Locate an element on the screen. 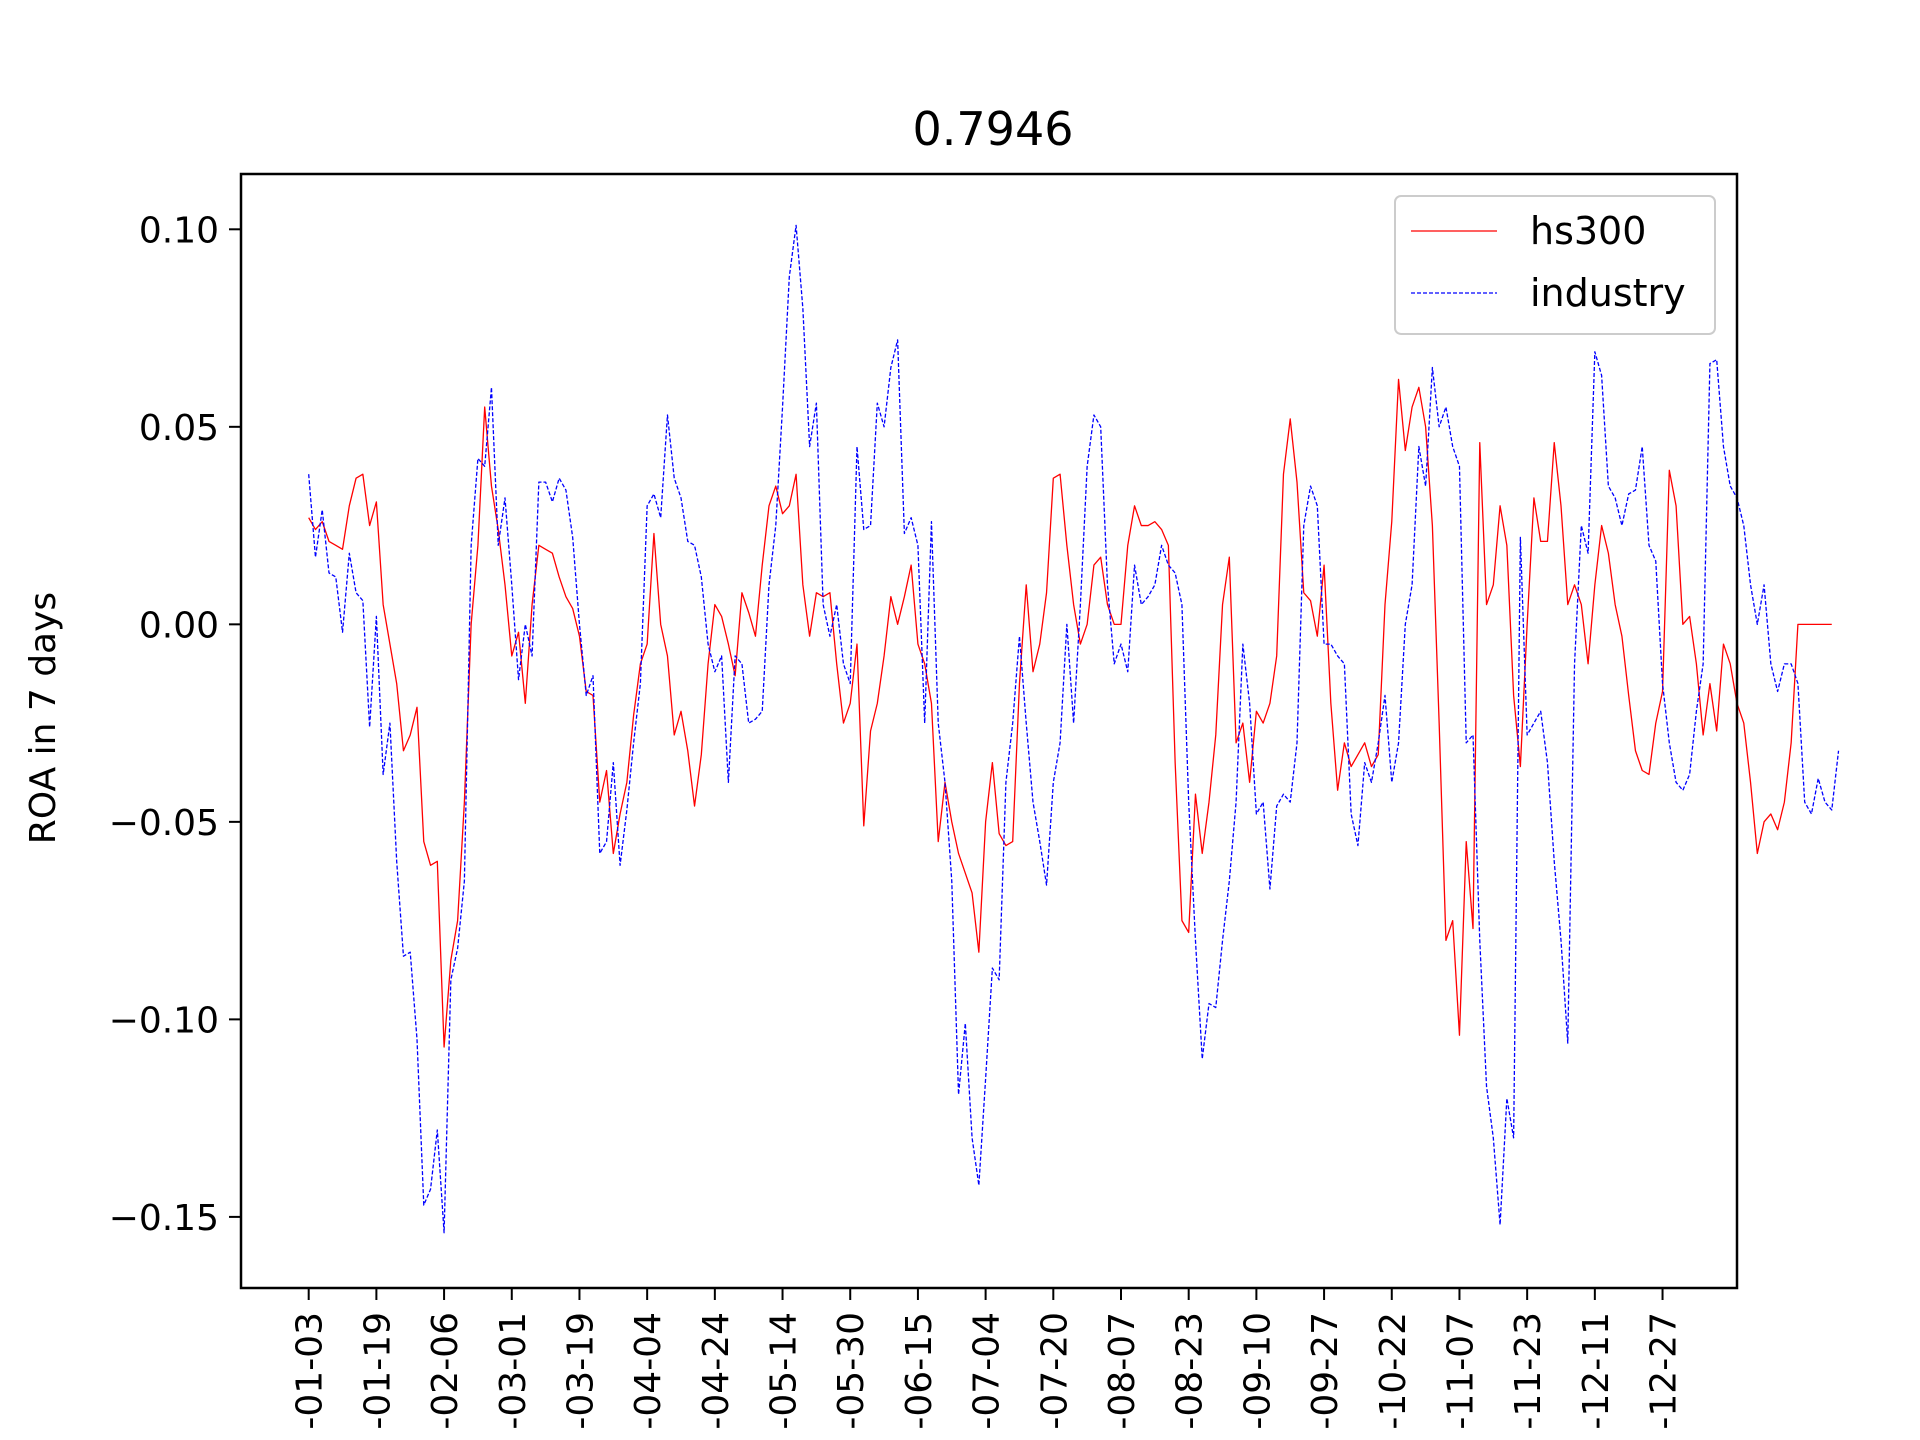  x-tick-label: -07-20 is located at coordinates (1054, 1371).